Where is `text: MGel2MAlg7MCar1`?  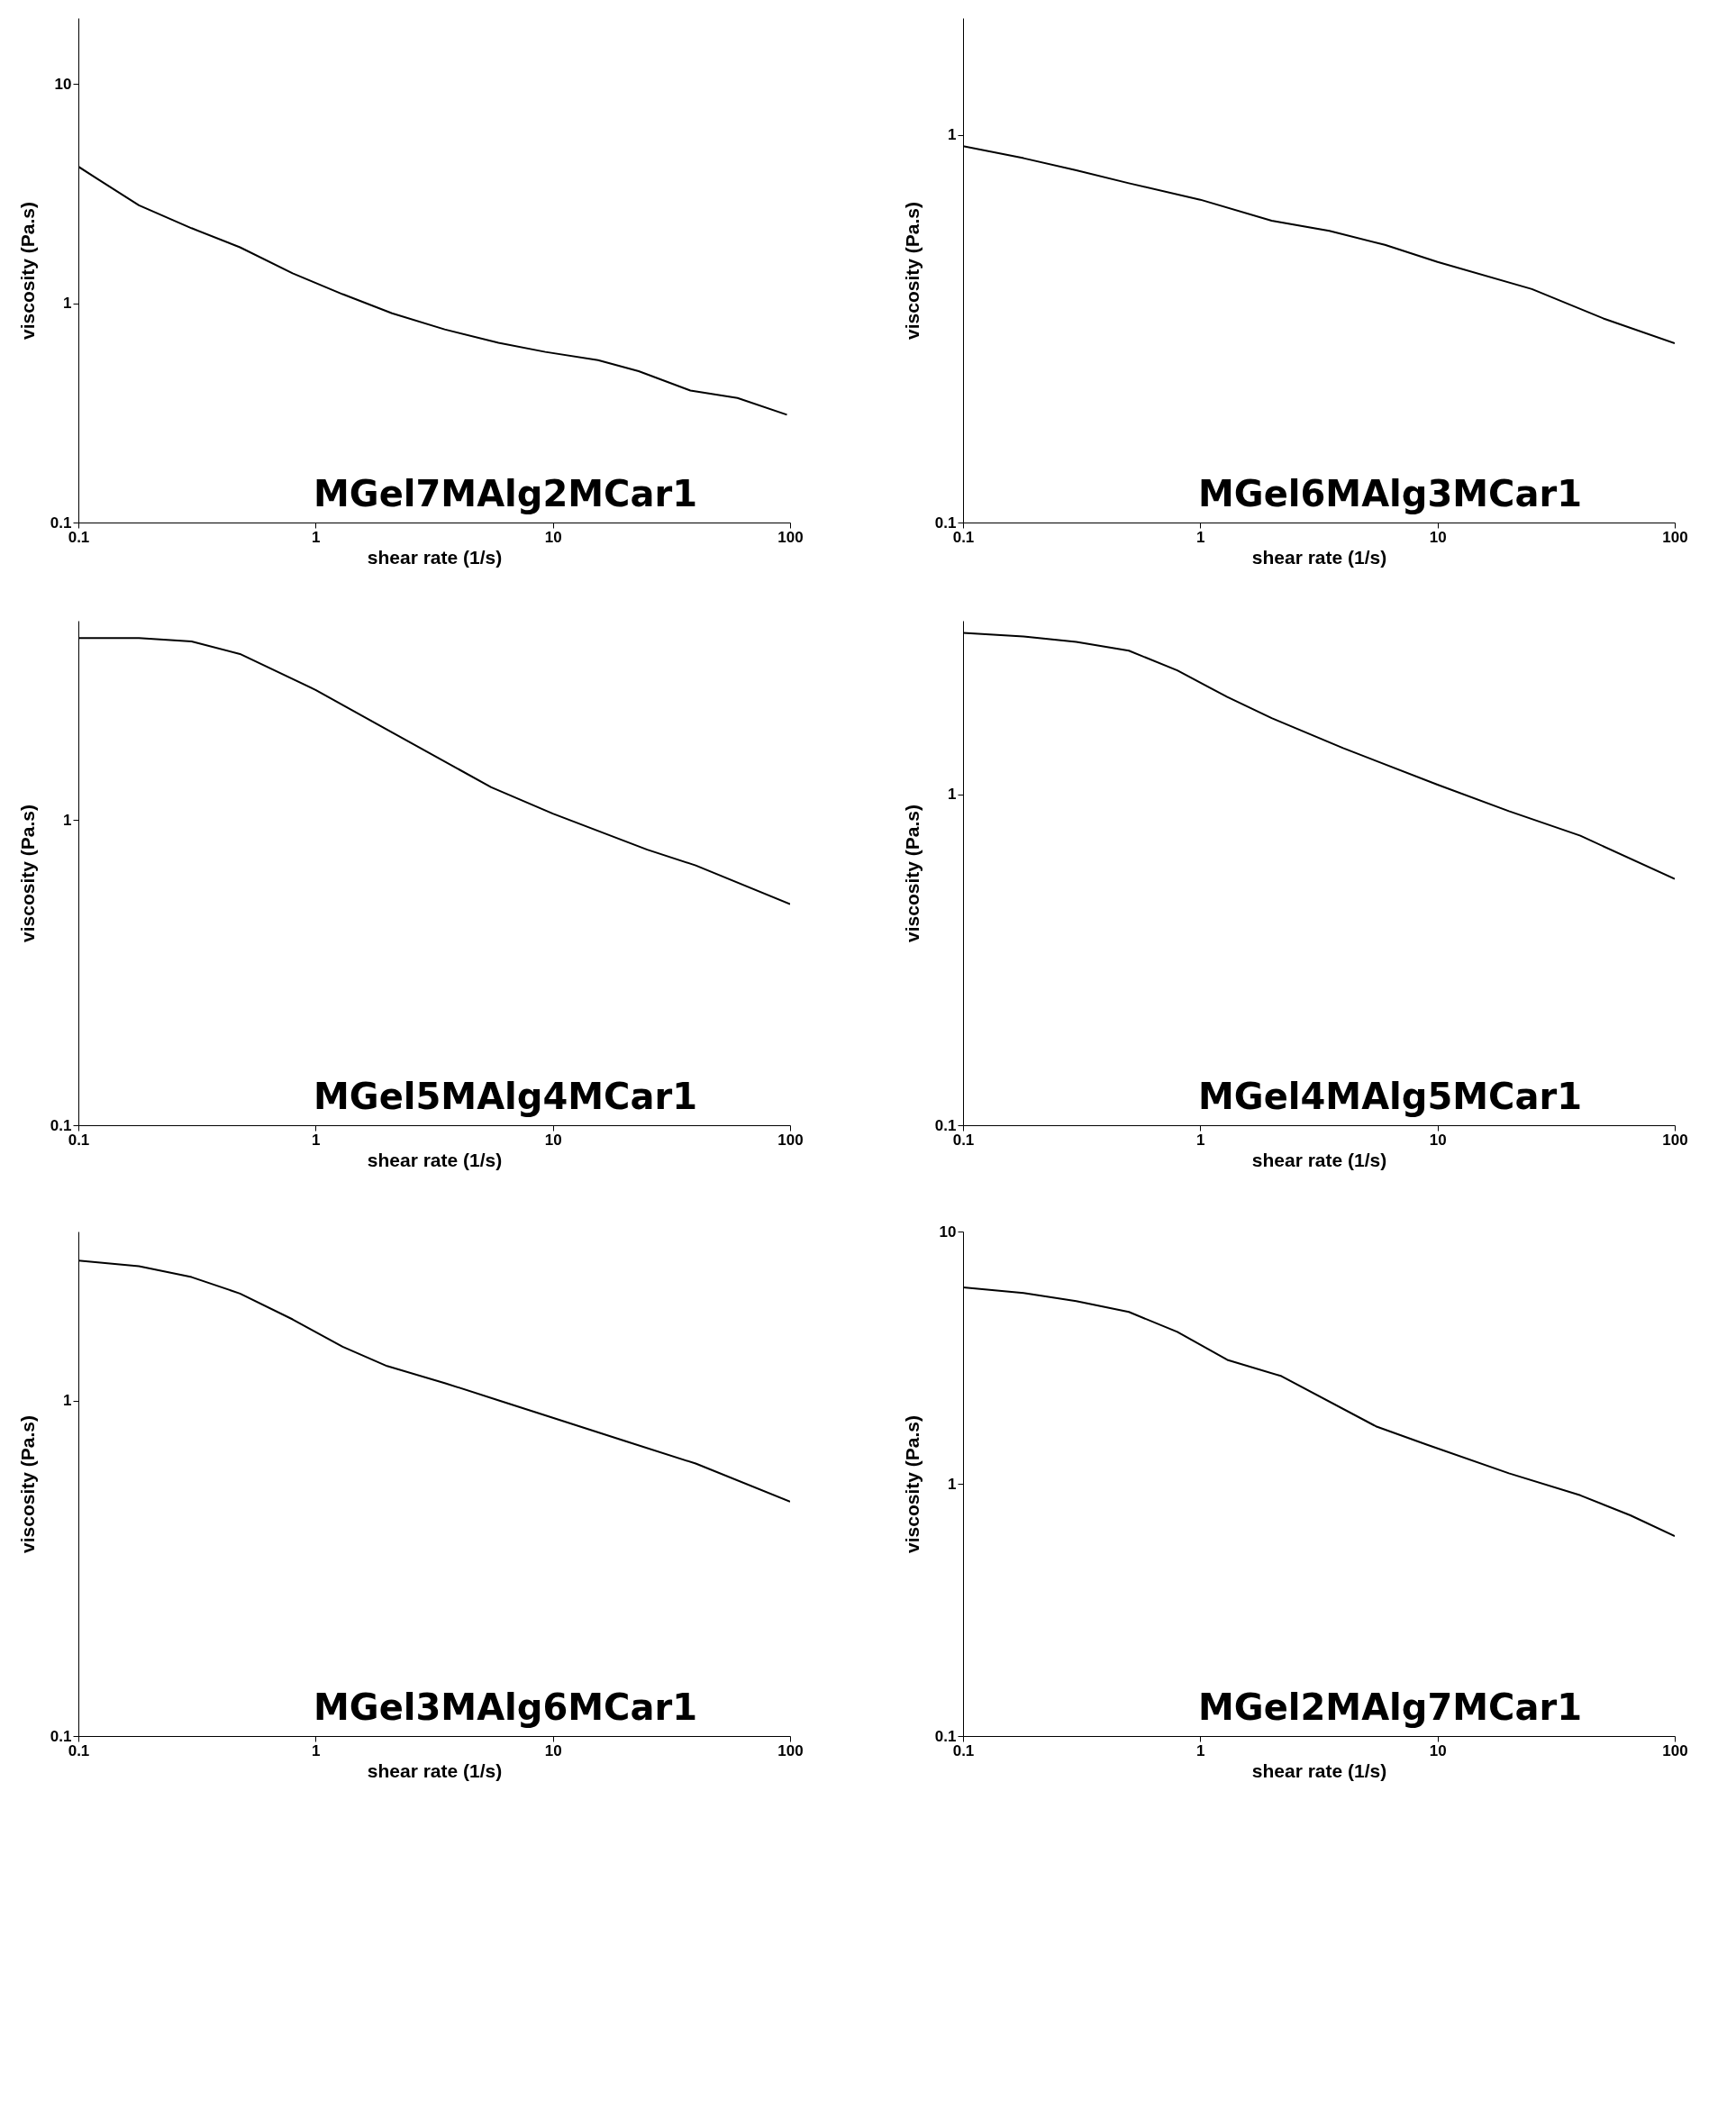 text: MGel2MAlg7MCar1 is located at coordinates (1390, 1707).